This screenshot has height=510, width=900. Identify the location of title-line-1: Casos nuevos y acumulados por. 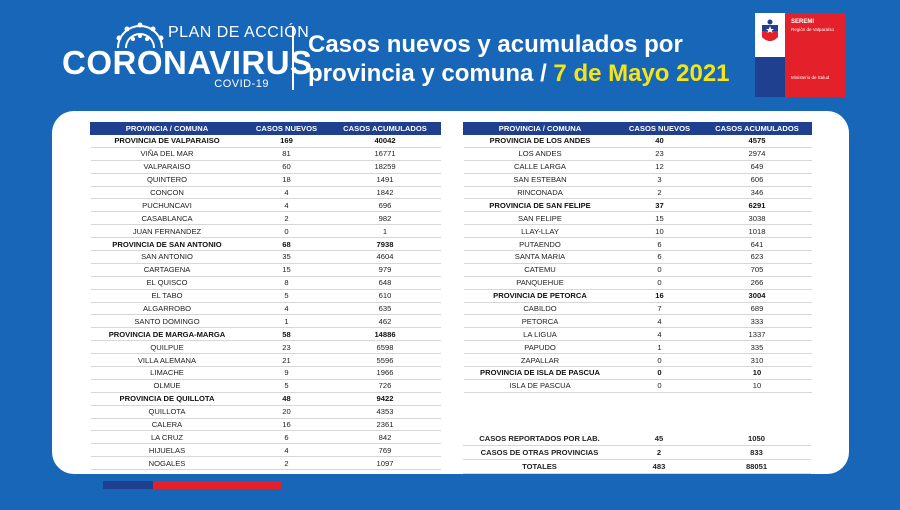
(495, 44).